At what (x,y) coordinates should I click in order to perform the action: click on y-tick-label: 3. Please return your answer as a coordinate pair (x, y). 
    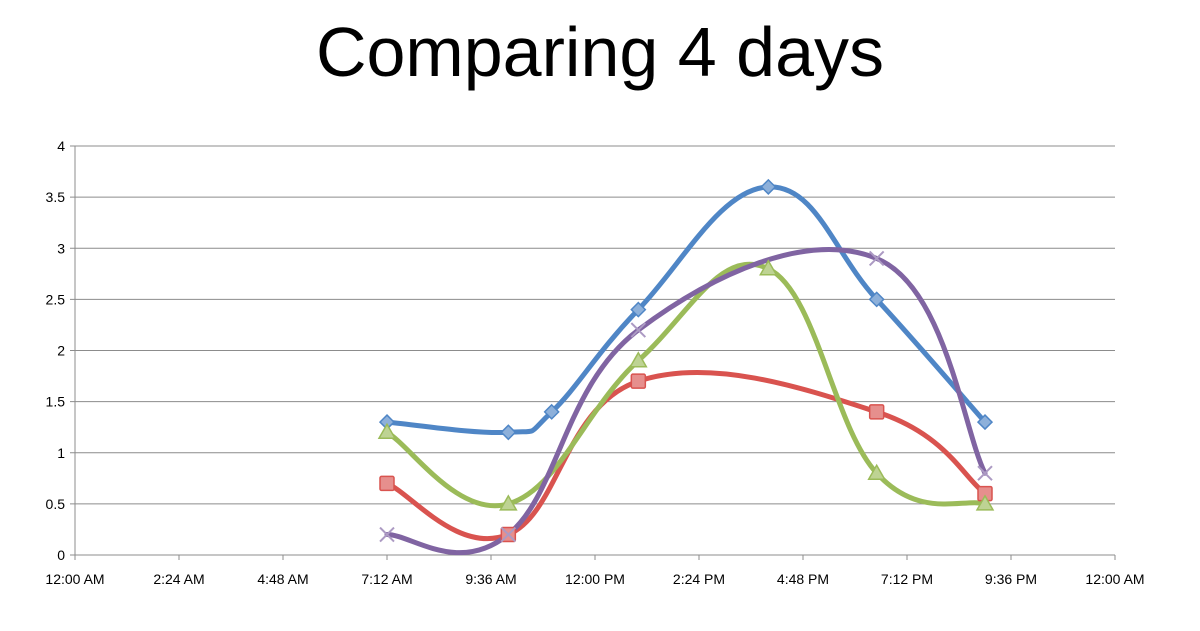
    Looking at the image, I should click on (61, 248).